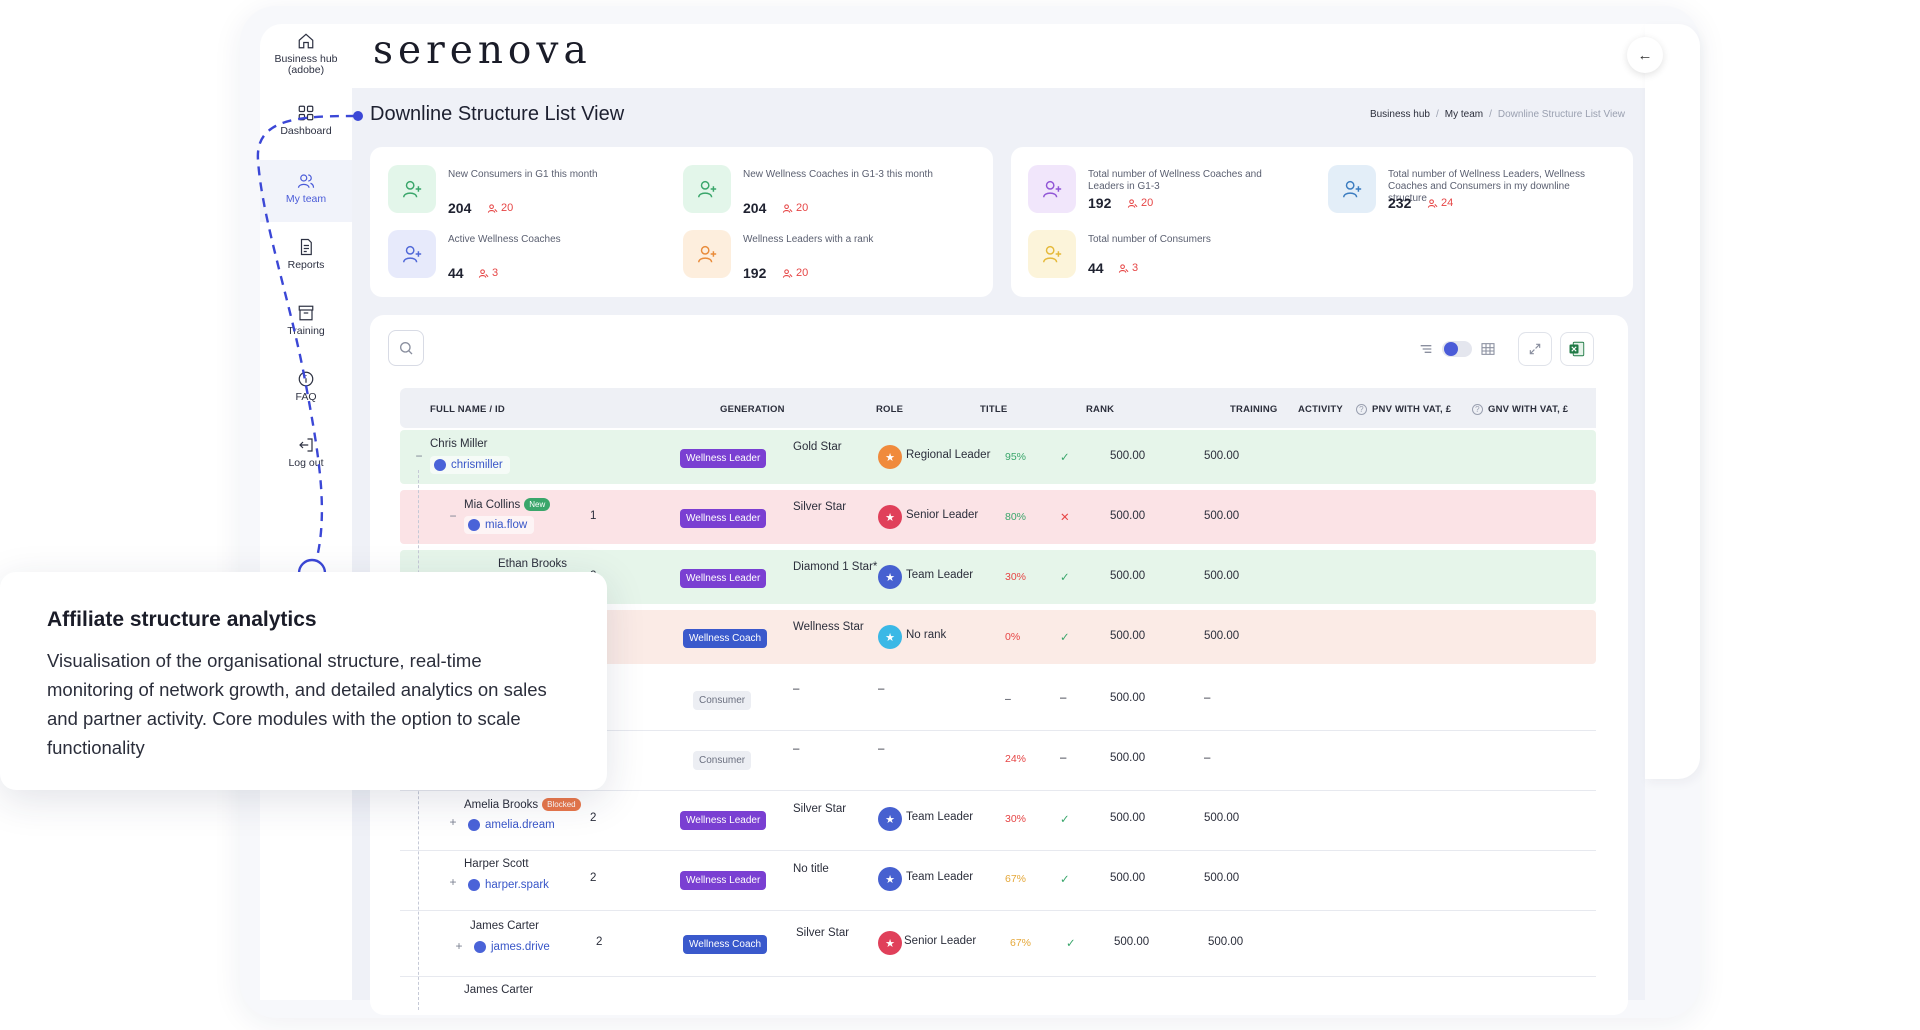 This screenshot has height=1030, width=1920. Describe the element at coordinates (1096, 268) in the screenshot. I see `stat-value: 44` at that location.